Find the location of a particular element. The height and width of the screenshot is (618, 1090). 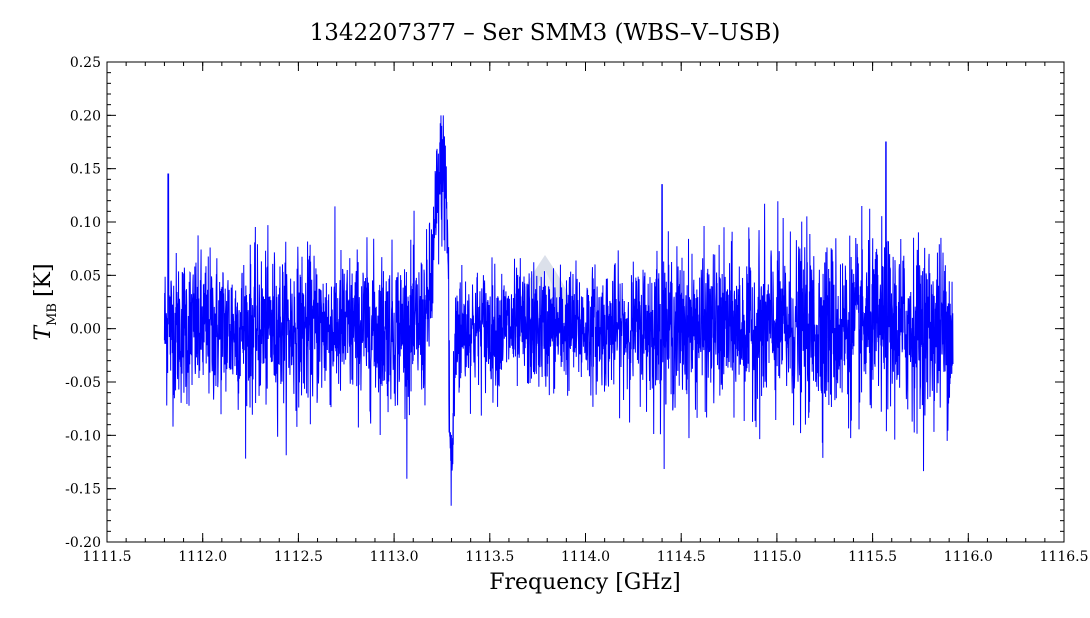

y-tick-label: 0.25 is located at coordinates (85, 63).